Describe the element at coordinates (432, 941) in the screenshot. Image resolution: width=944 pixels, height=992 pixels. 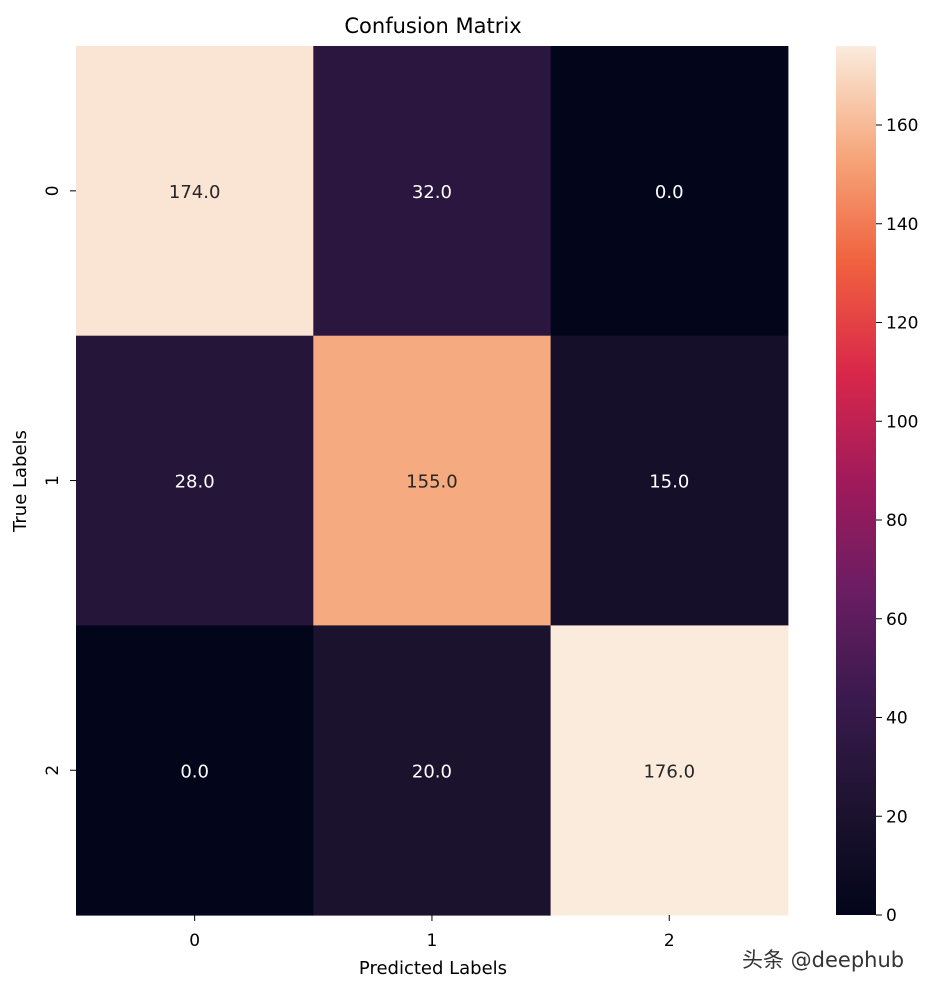
I see `x-tick-label: 1` at that location.